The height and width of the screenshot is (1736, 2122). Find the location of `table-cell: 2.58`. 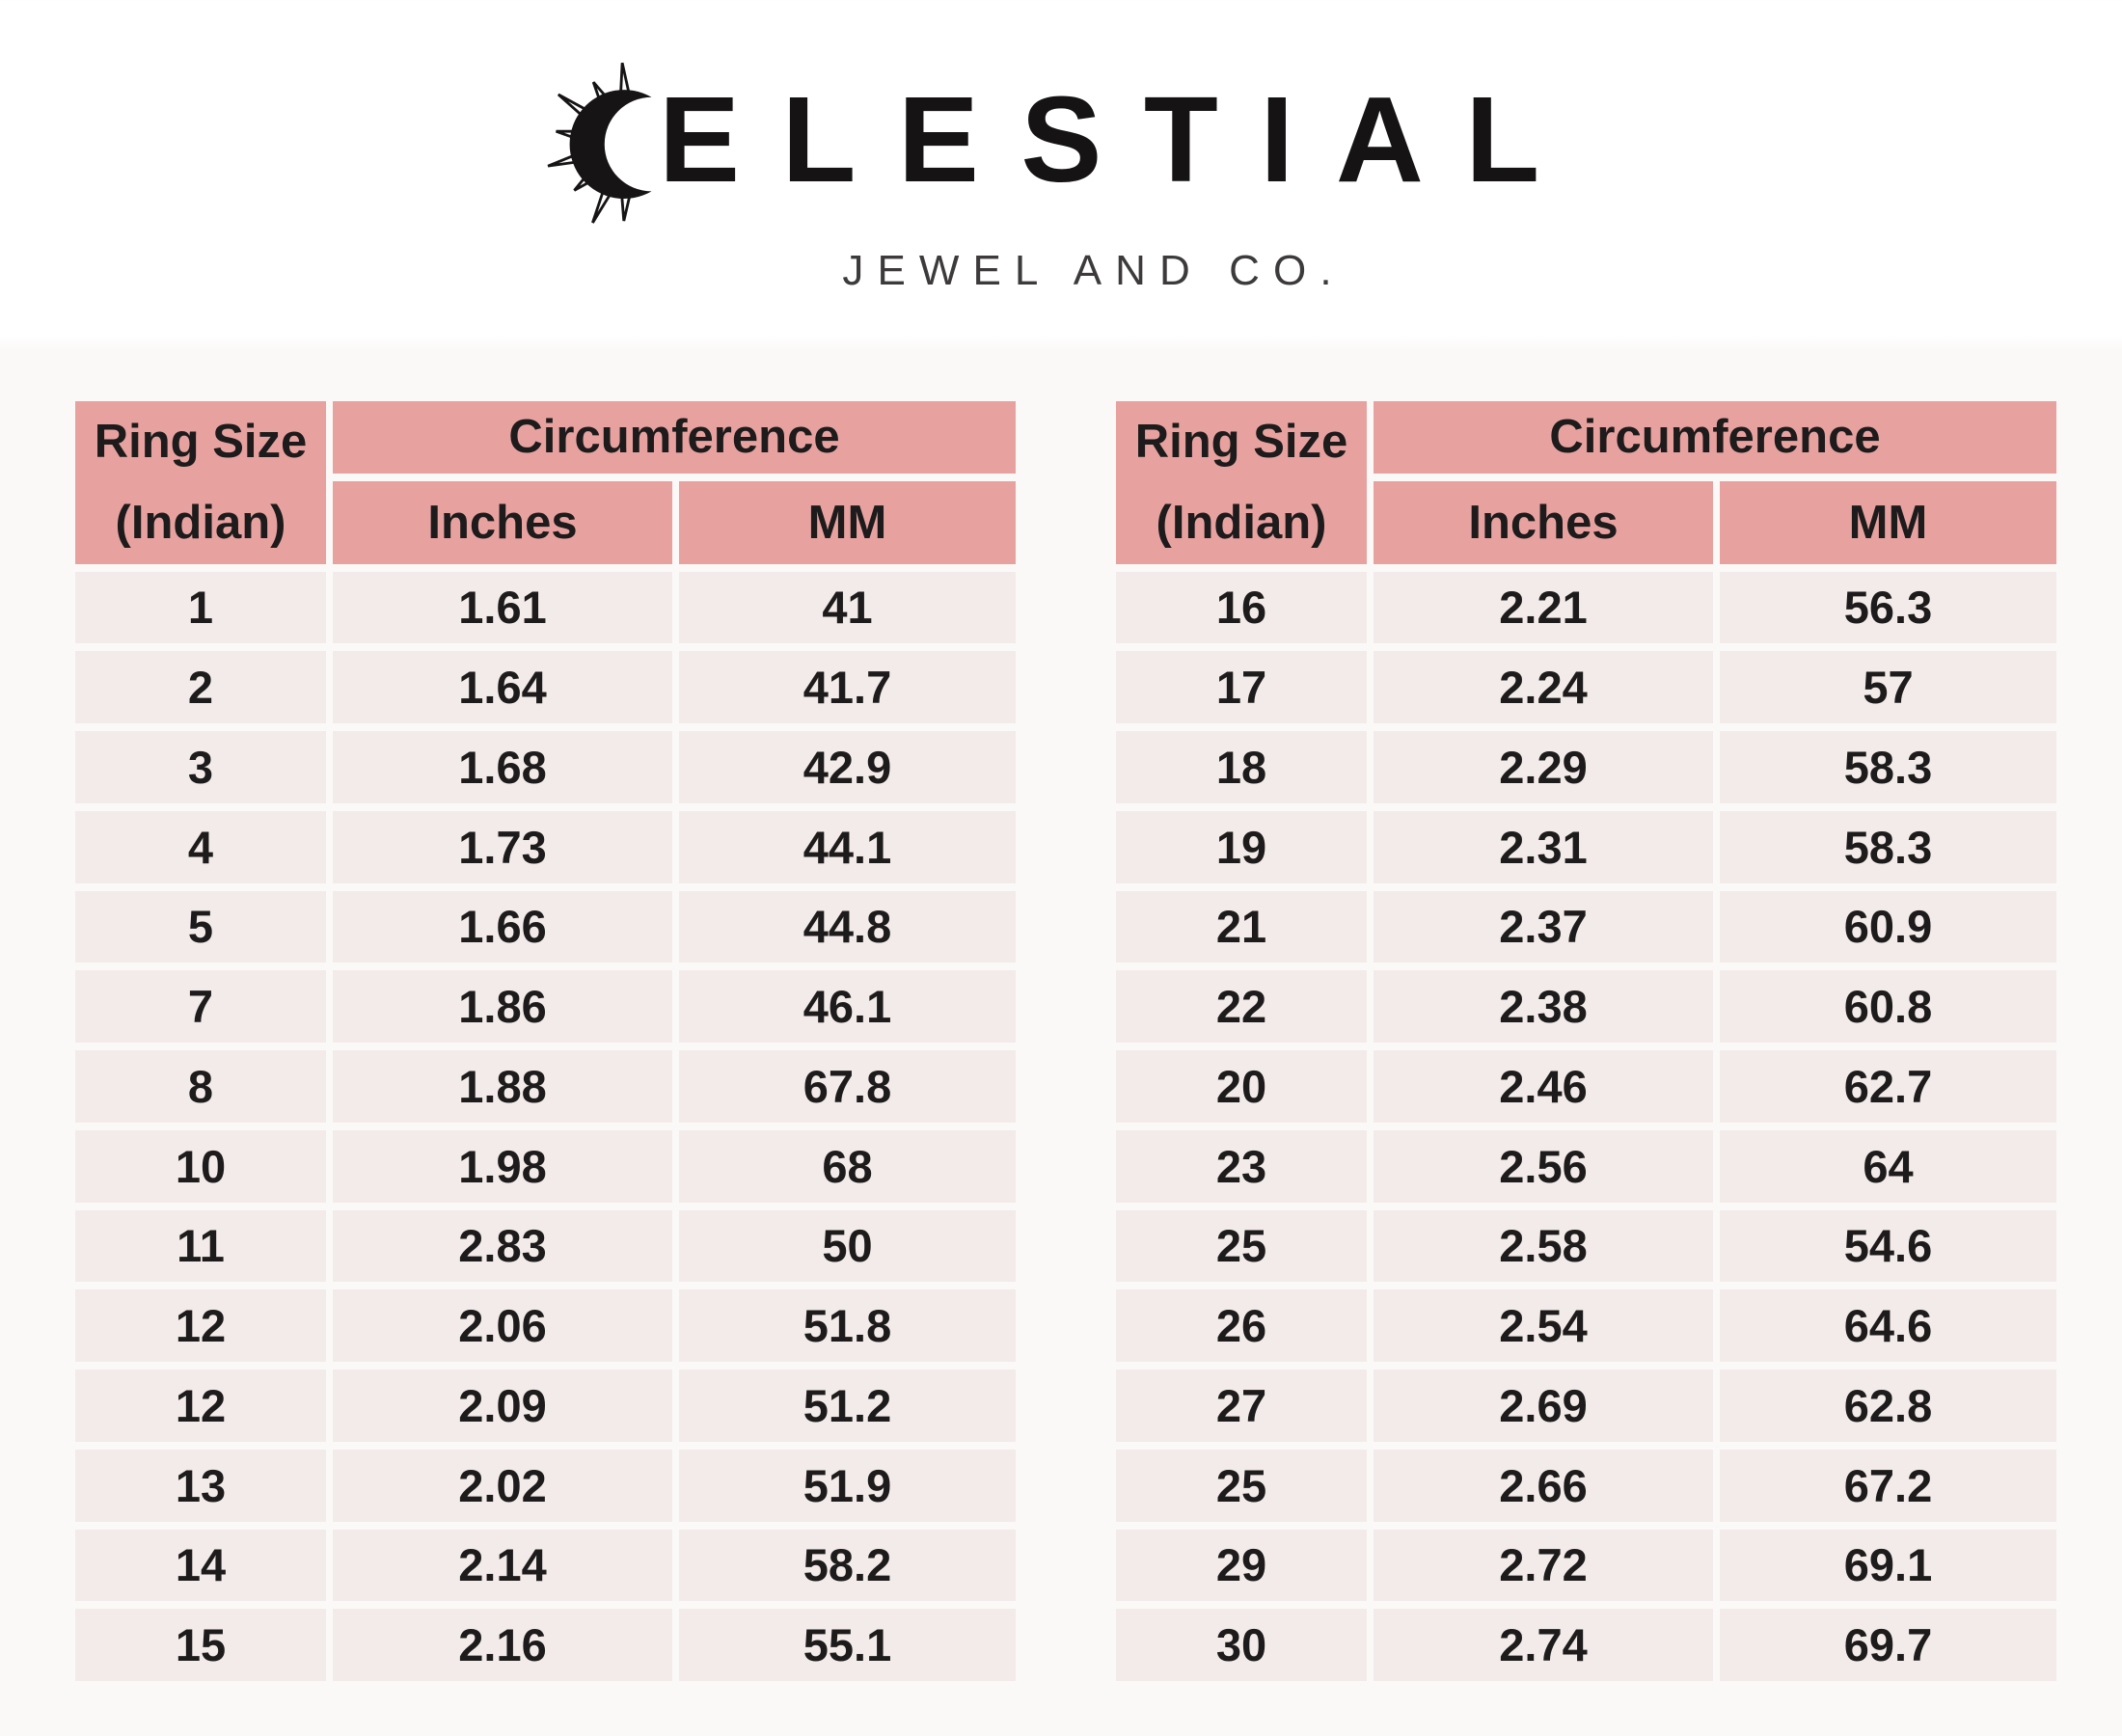

table-cell: 2.58 is located at coordinates (1544, 1246).